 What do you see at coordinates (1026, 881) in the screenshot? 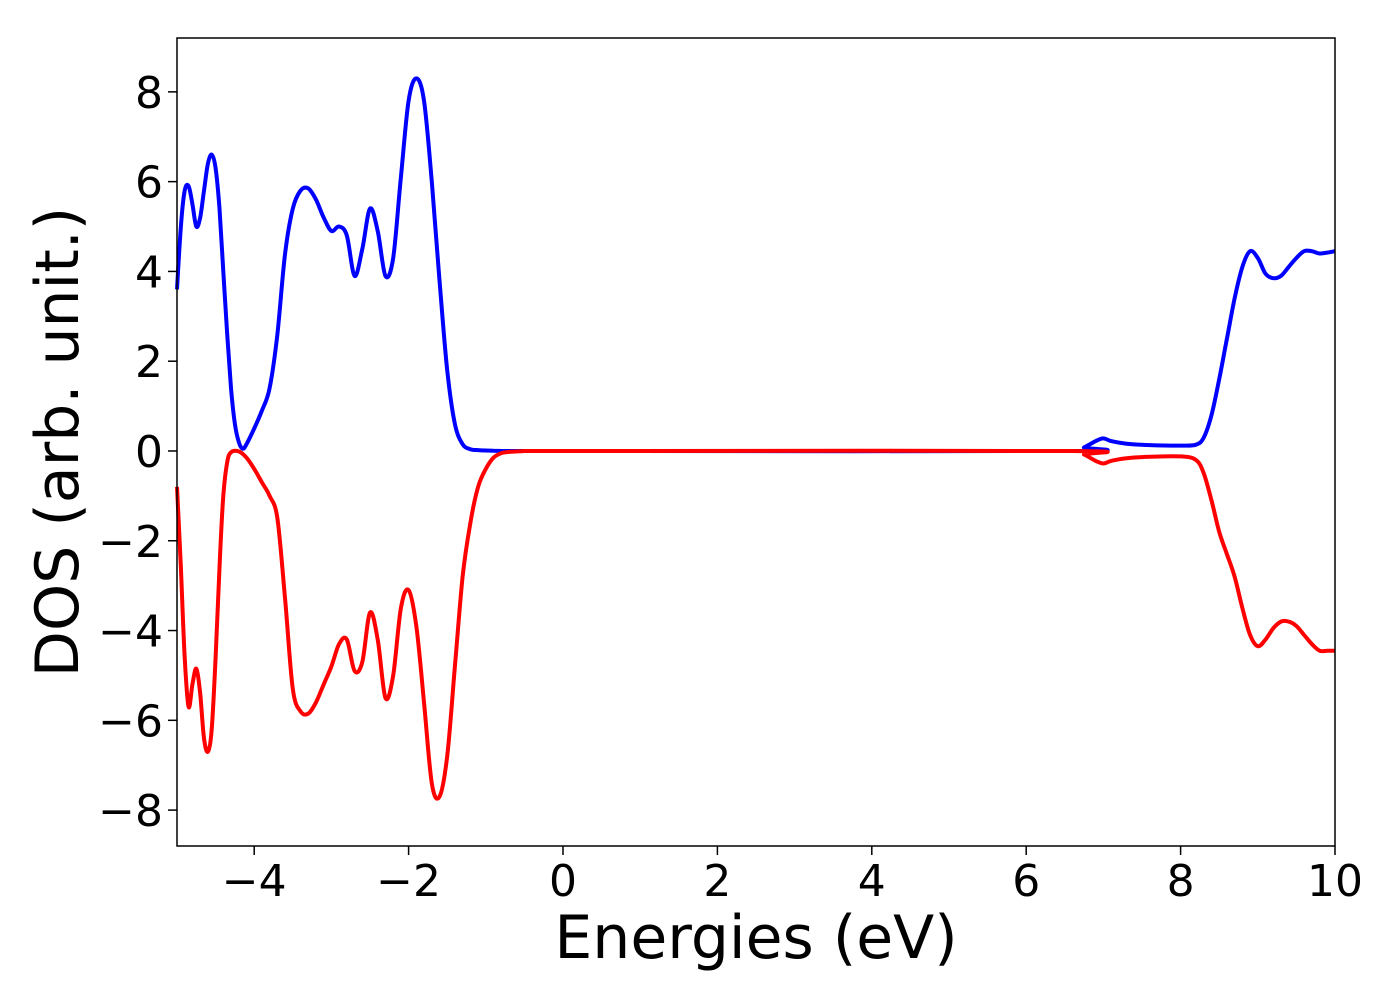
I see `x-tick-label: 6` at bounding box center [1026, 881].